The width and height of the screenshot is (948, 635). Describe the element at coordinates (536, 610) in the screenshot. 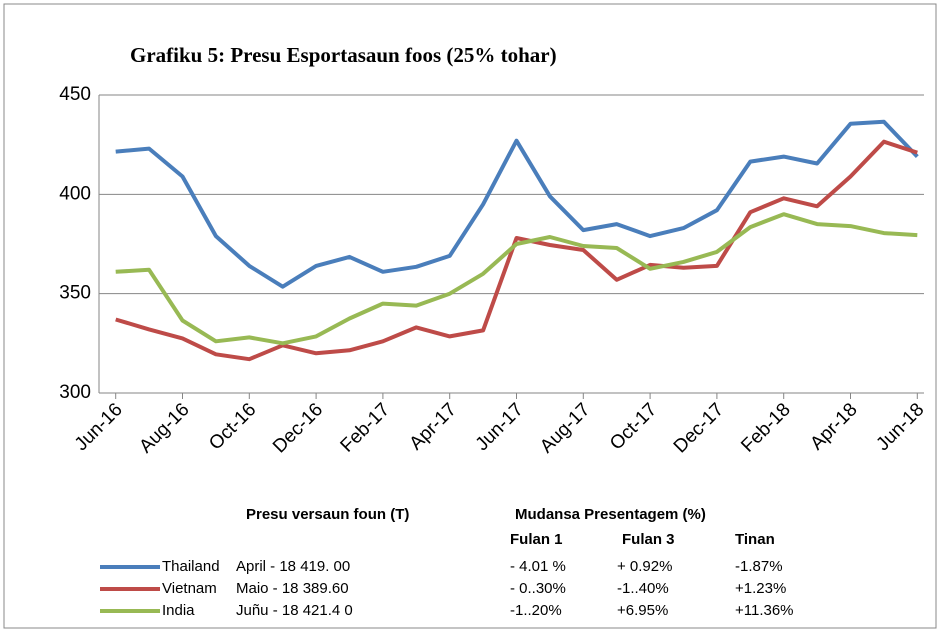

I see `table-cell: -1..20%` at that location.